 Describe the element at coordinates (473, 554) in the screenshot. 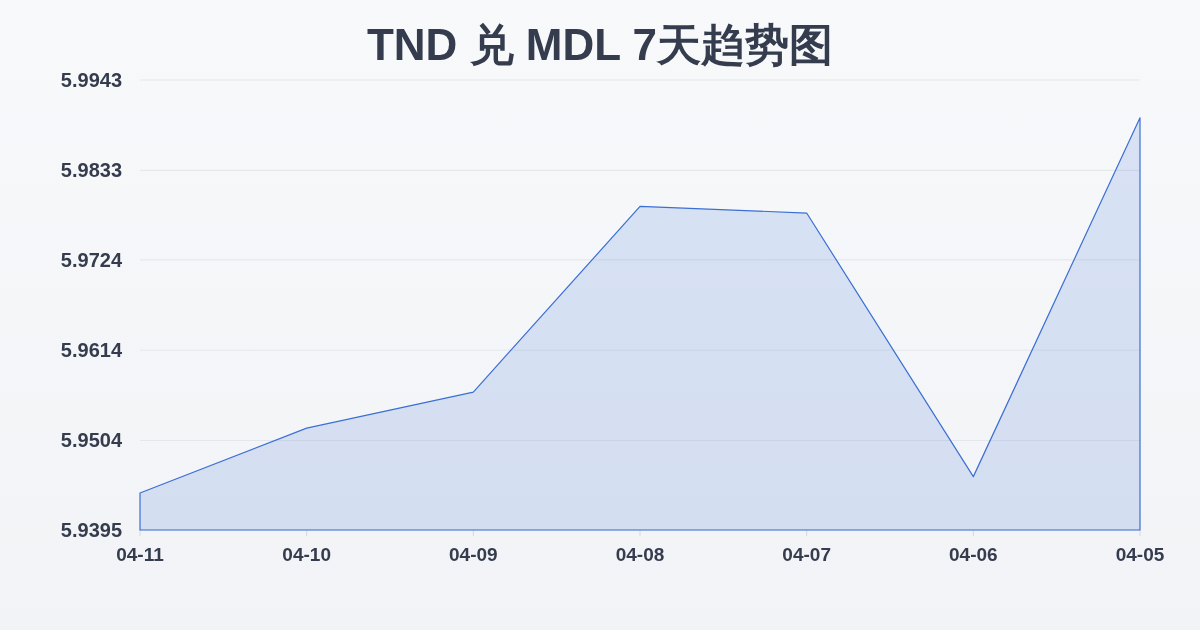

I see `x-tick-label: 04-09` at that location.